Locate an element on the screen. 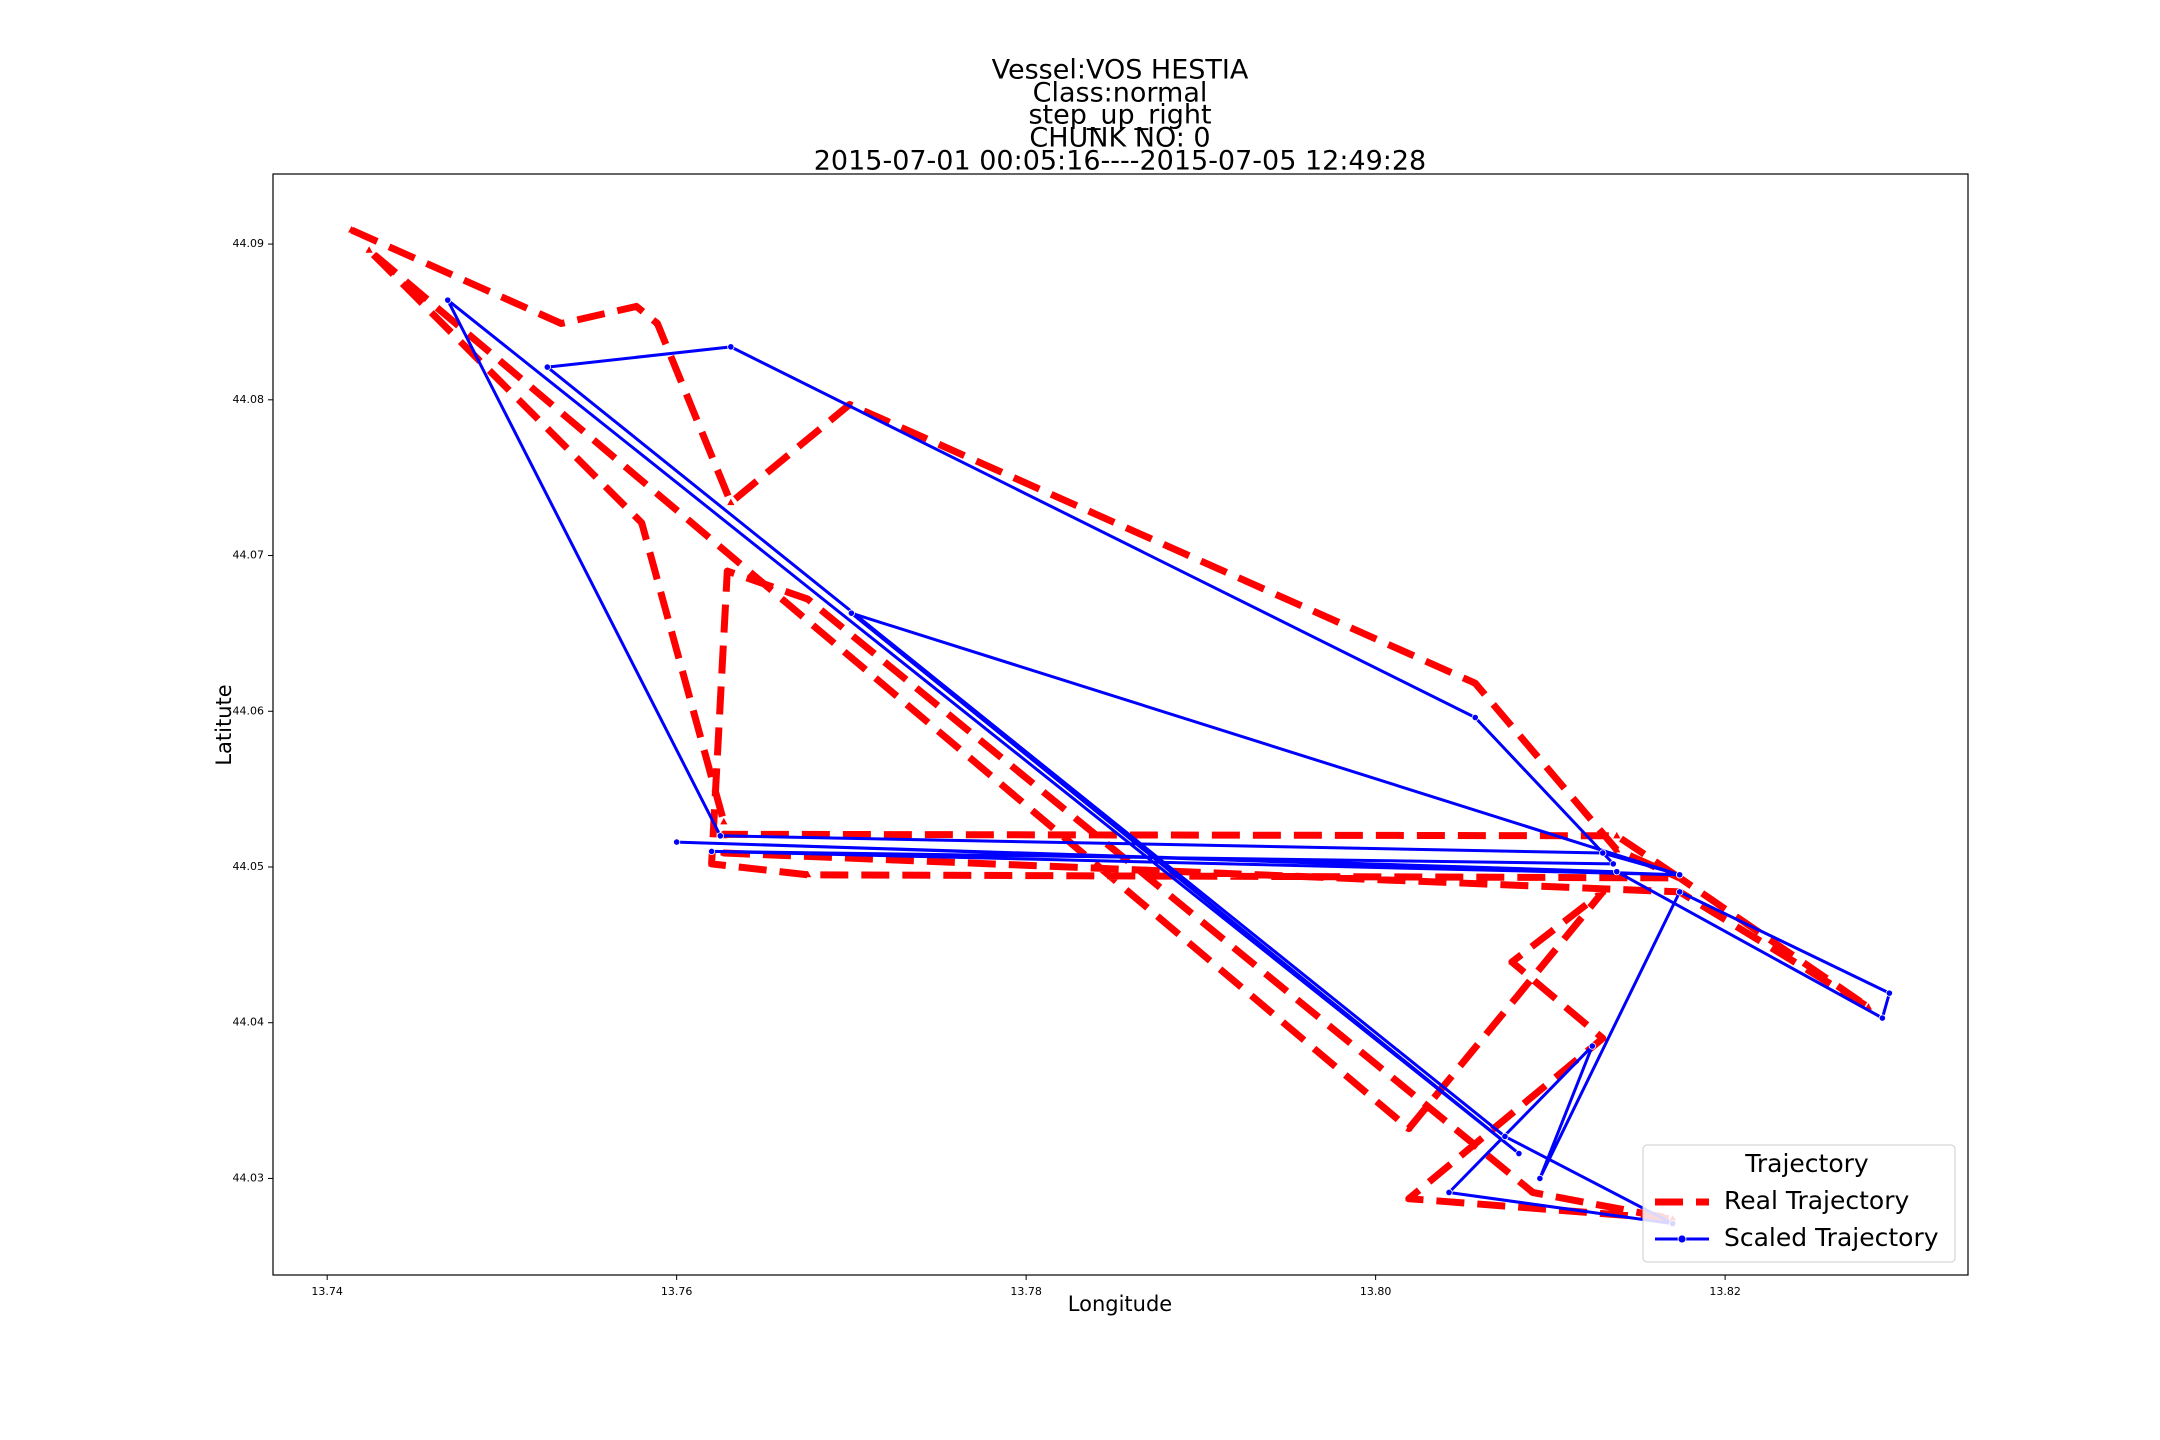 The height and width of the screenshot is (1440, 2160). legend-title: Trajectory is located at coordinates (1806, 1163).